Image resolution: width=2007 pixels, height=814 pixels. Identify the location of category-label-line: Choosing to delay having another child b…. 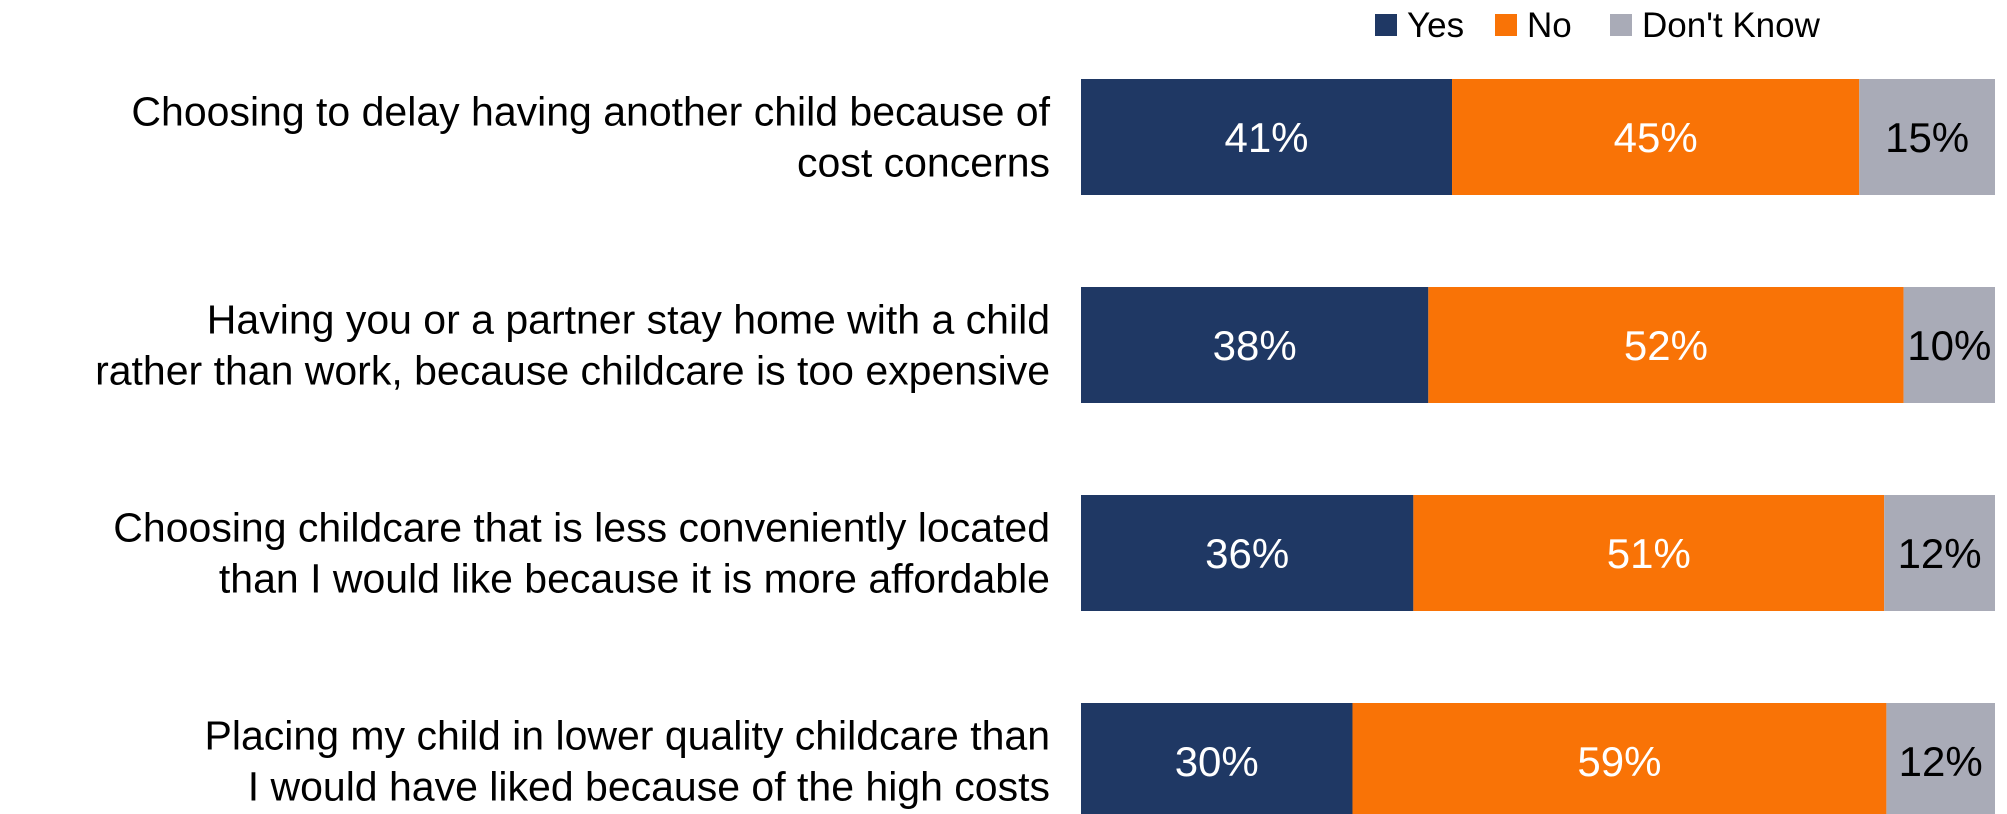
(590, 112).